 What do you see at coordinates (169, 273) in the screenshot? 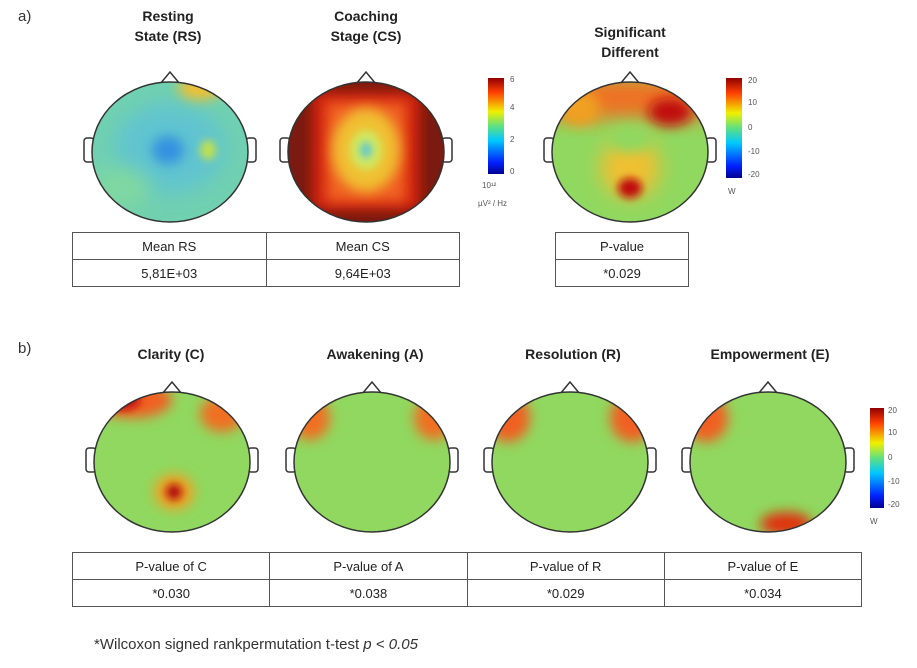
I see `mean-rs-value: 5,81E+03` at bounding box center [169, 273].